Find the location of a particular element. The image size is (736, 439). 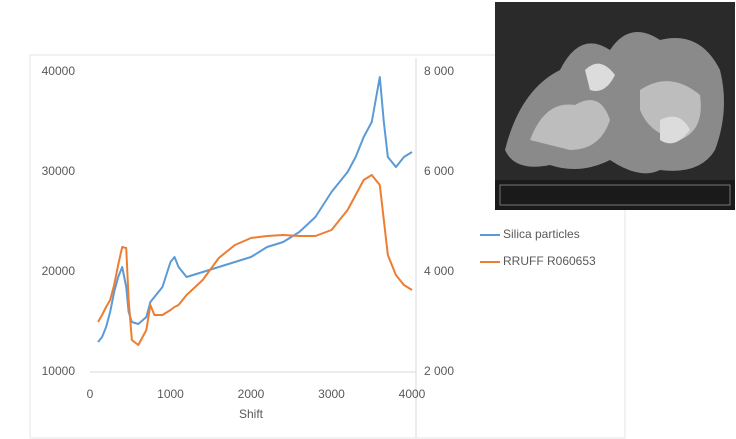

legend-label: Silica particles is located at coordinates (541, 234).